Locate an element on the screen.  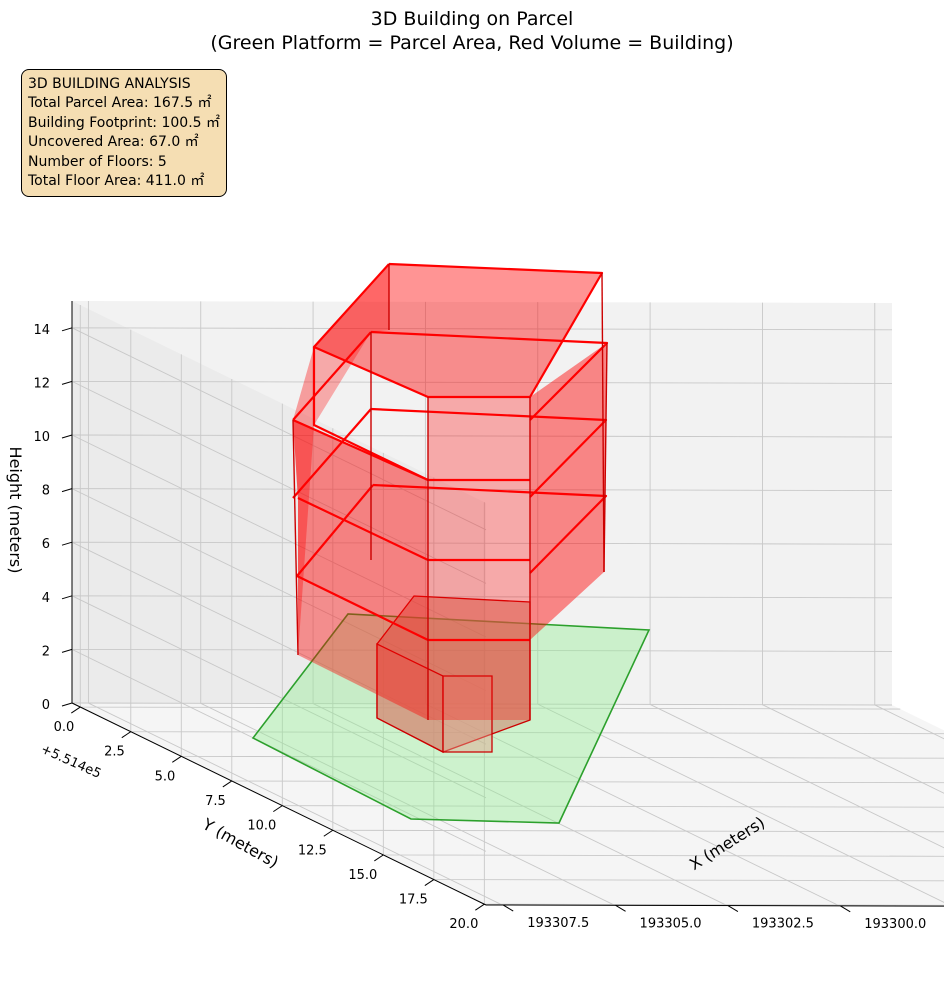
y-tick-label: 10.0 is located at coordinates (261, 826).